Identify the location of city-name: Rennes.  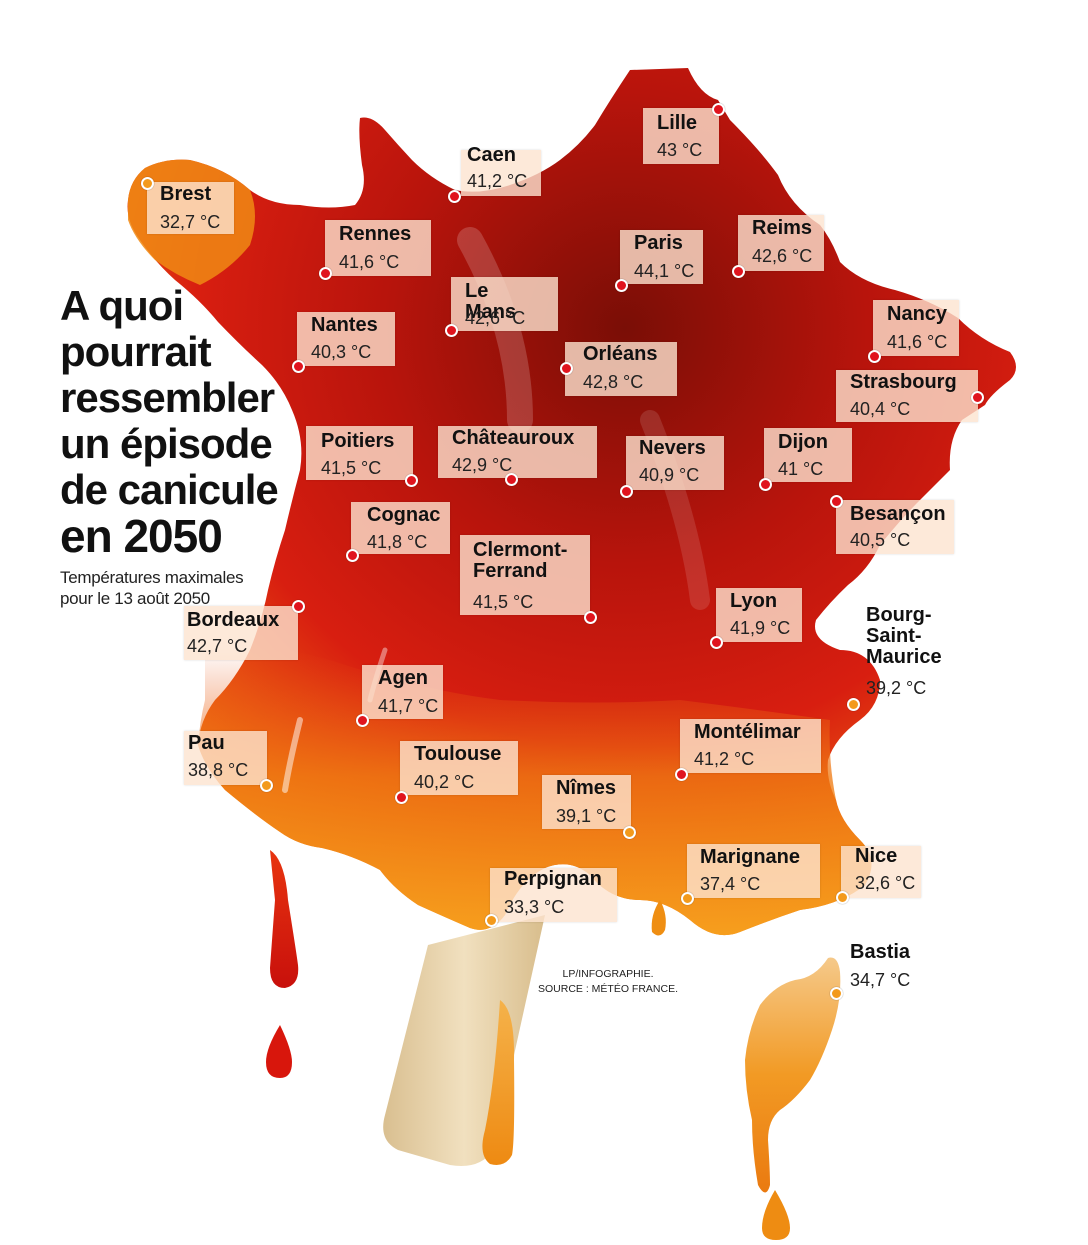
(375, 234).